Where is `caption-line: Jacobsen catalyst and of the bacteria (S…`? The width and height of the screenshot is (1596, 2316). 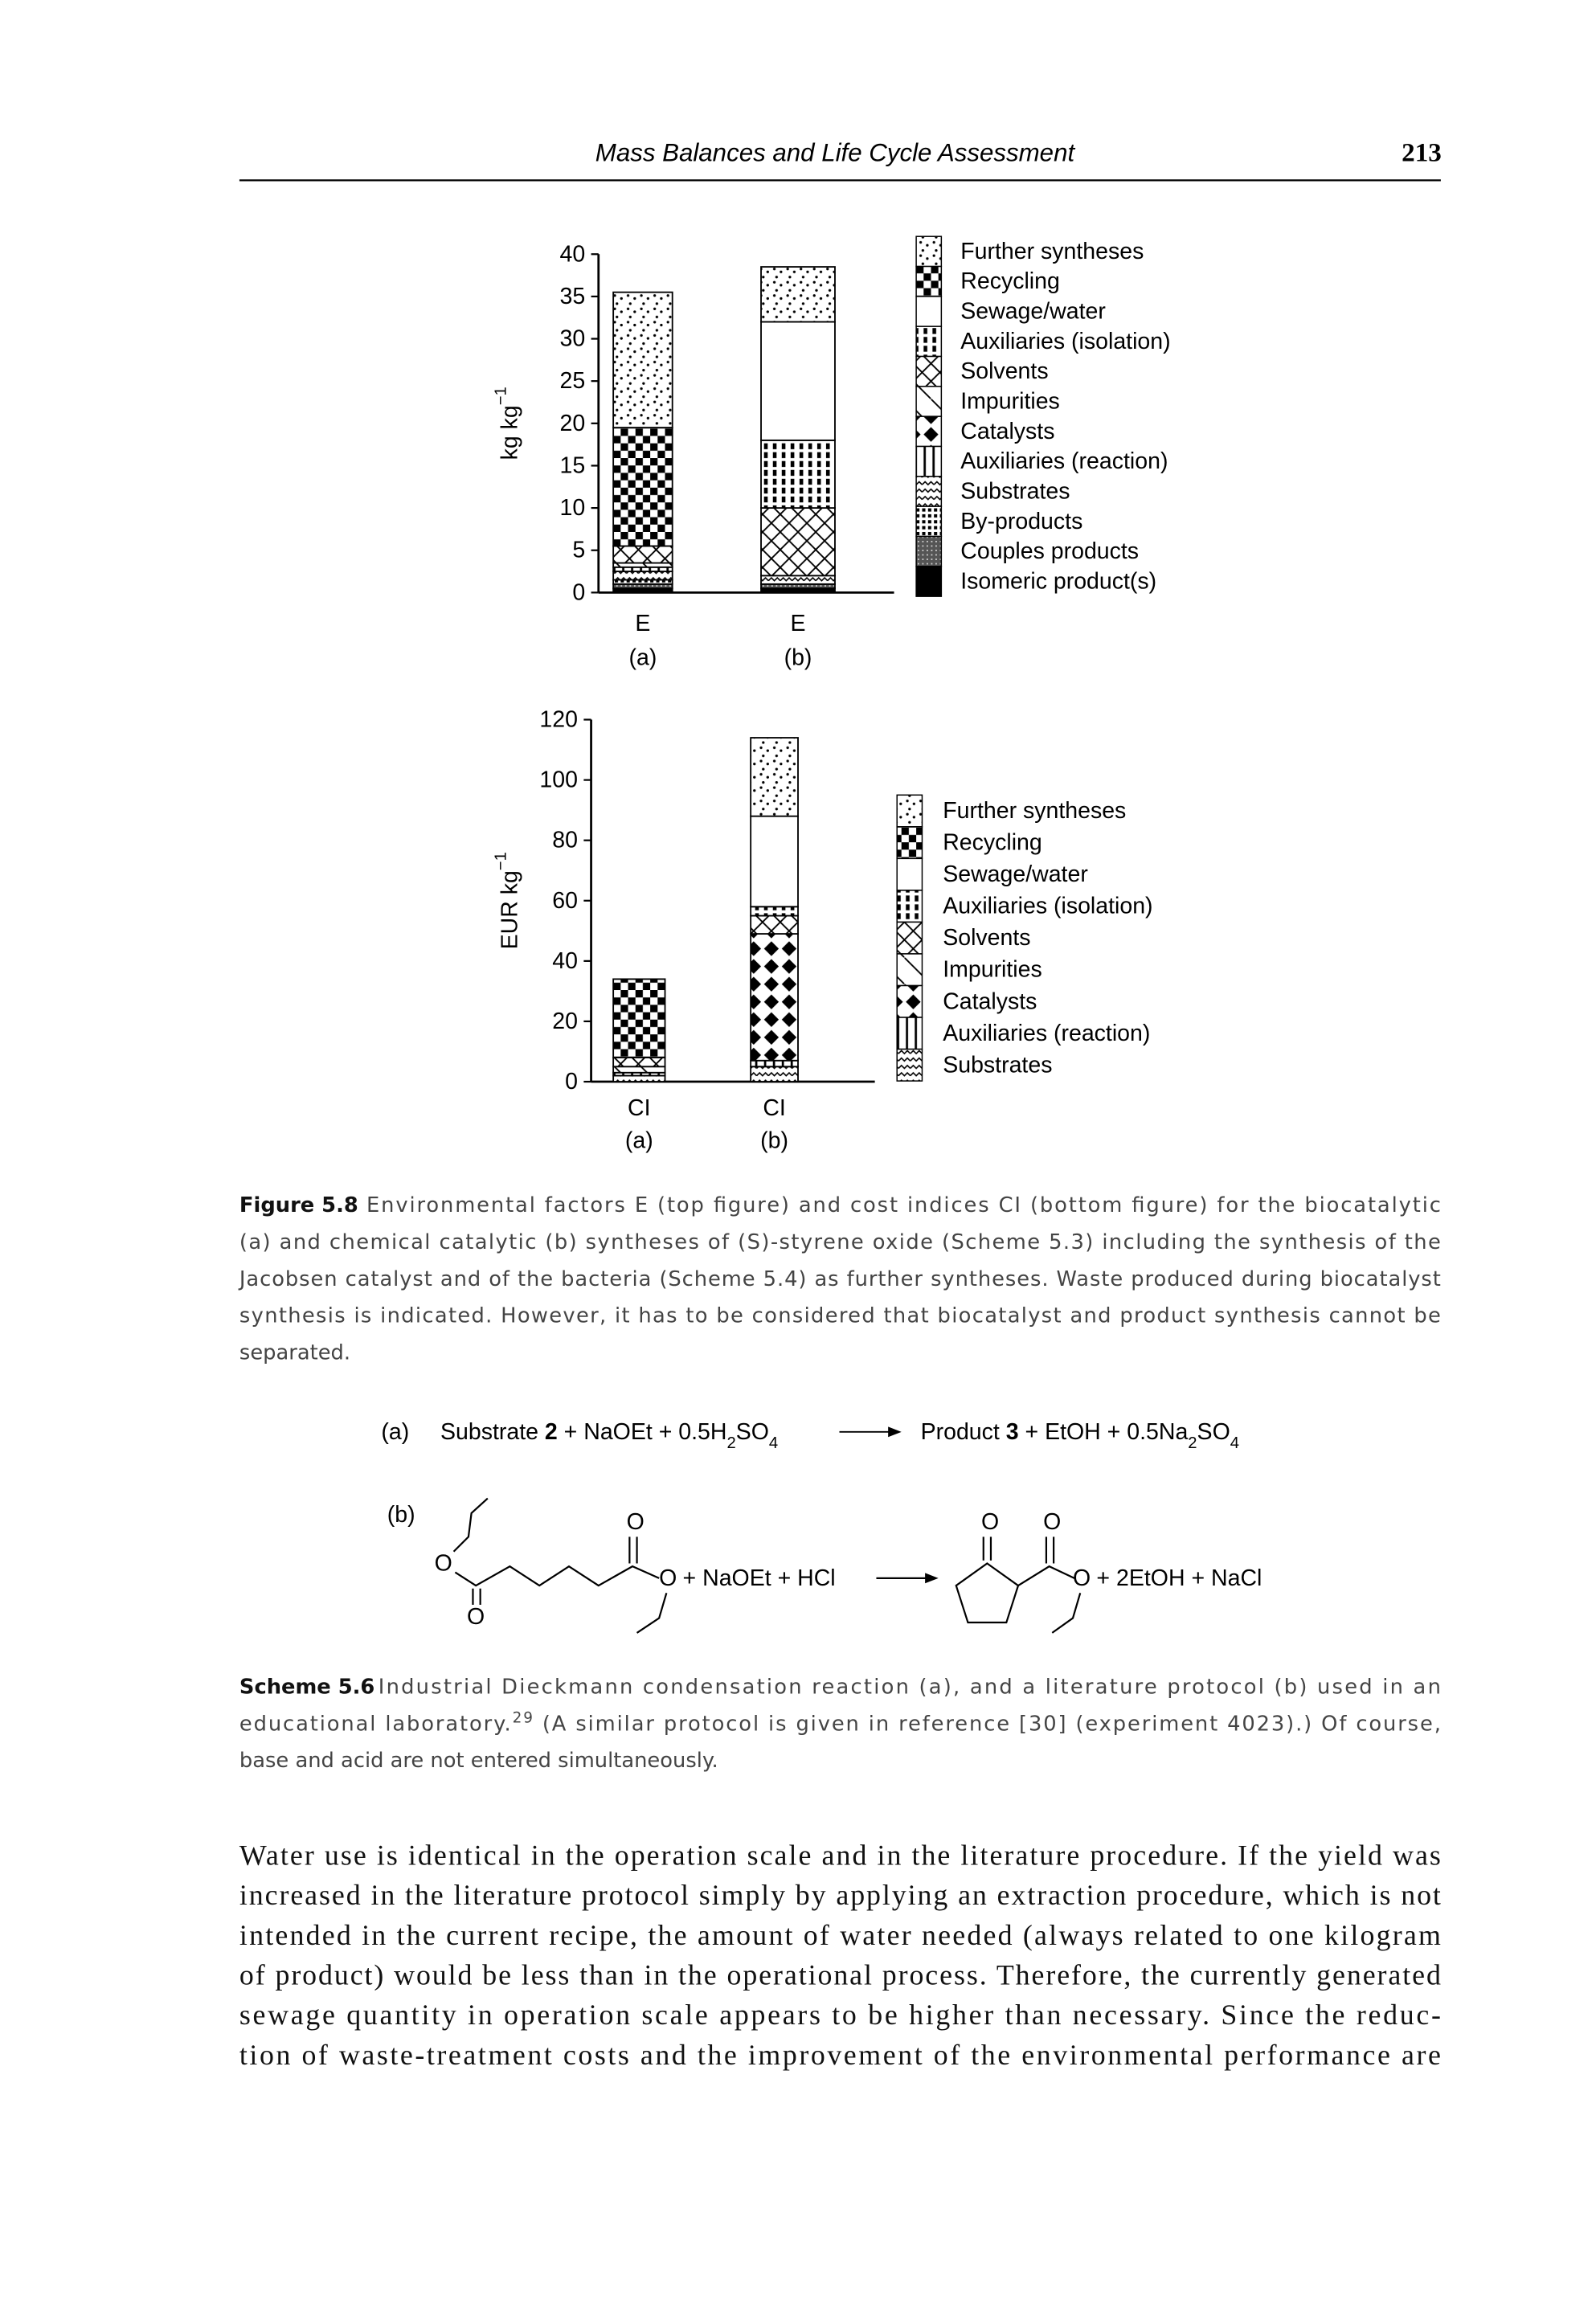 caption-line: Jacobsen catalyst and of the bacteria (S… is located at coordinates (839, 1279).